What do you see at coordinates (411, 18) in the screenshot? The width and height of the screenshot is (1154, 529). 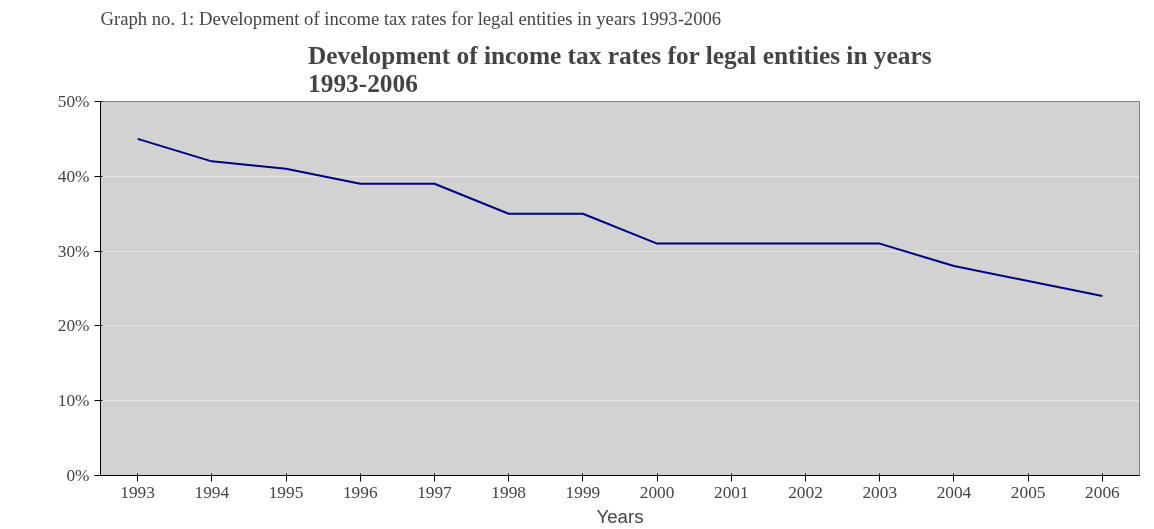 I see `text: Graph no. 1: Development of income tax rates for legal entities in years 1993-2006` at bounding box center [411, 18].